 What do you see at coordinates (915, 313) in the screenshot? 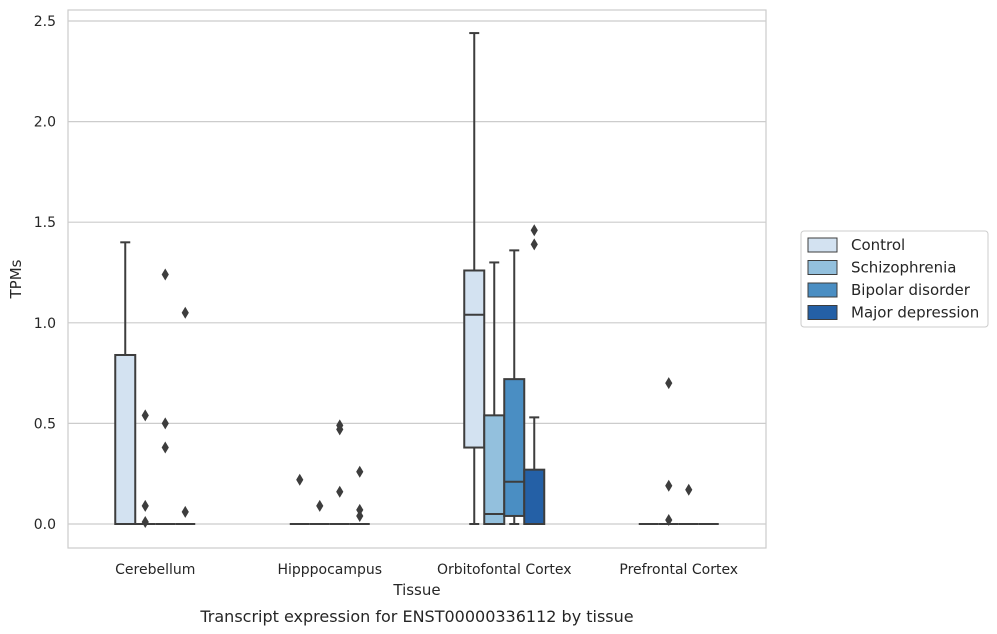
I see `legend-label: Major depression` at bounding box center [915, 313].